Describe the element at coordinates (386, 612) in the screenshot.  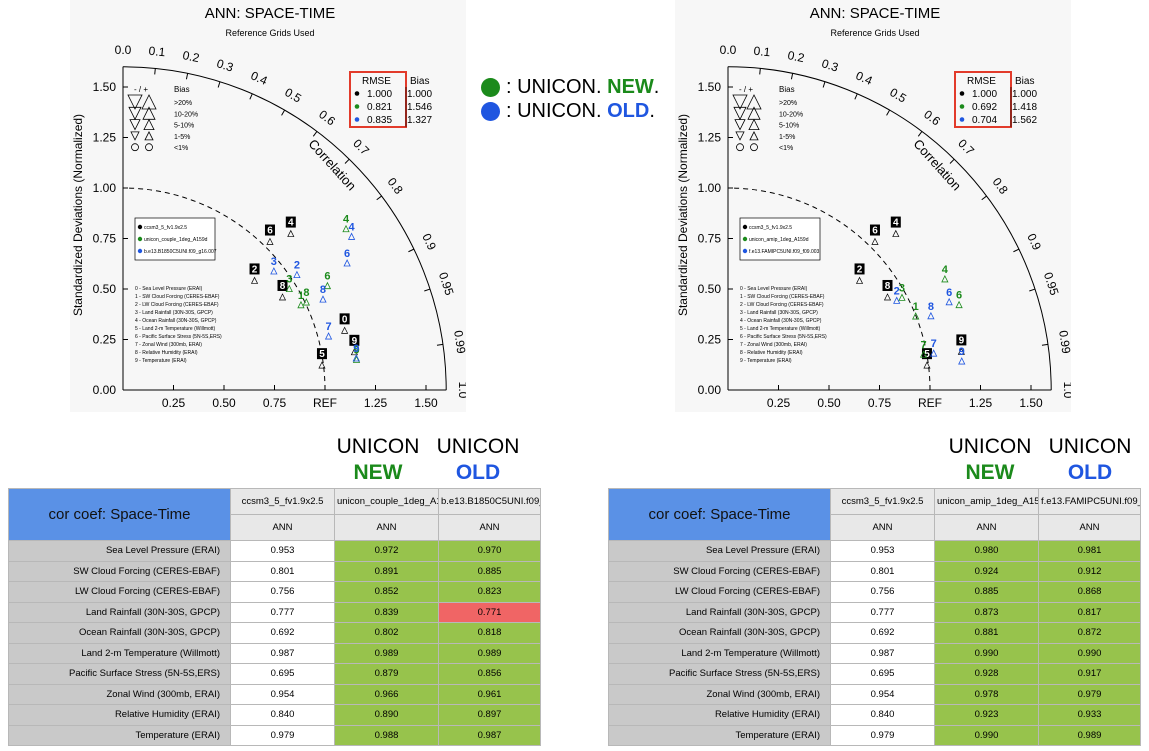
I see `table-cell-value: 0.839` at that location.